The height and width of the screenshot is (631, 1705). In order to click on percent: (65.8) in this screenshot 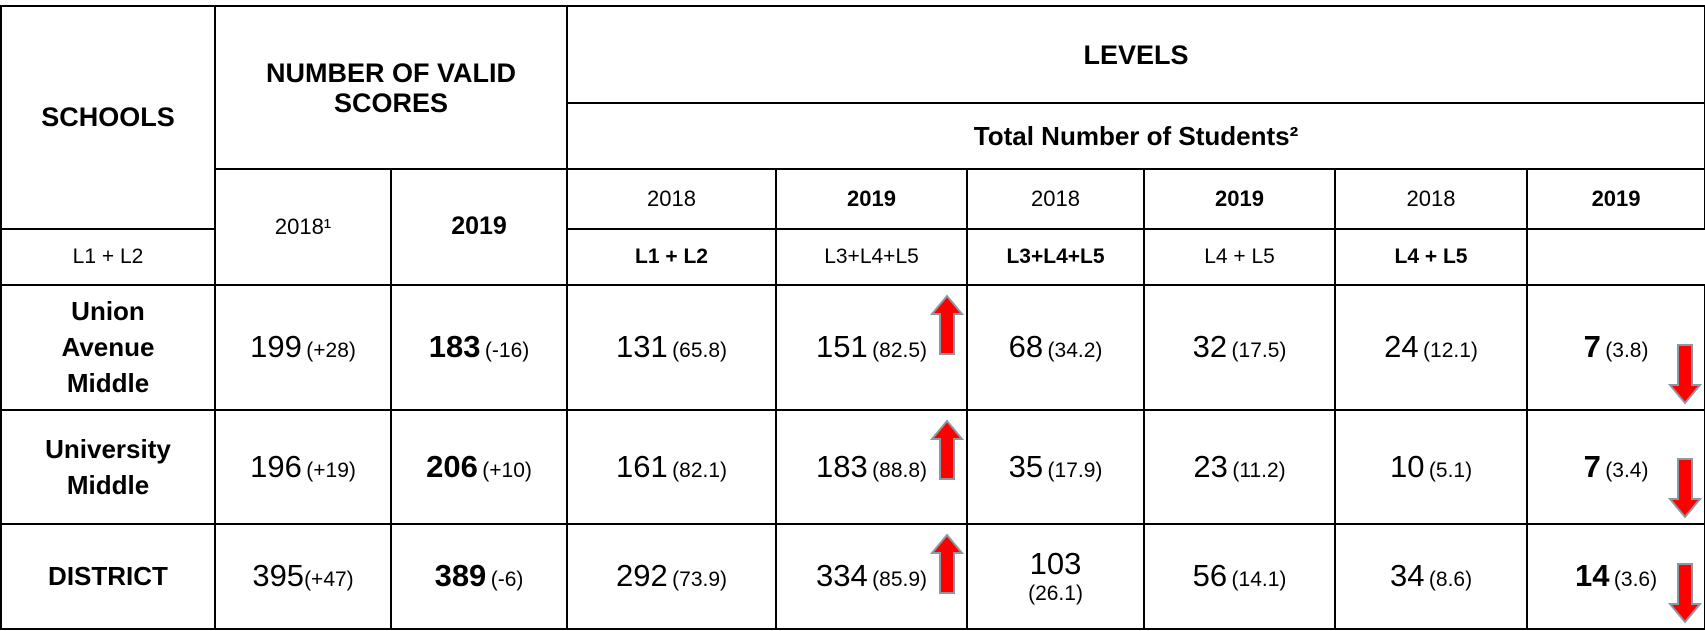, I will do `click(700, 351)`.